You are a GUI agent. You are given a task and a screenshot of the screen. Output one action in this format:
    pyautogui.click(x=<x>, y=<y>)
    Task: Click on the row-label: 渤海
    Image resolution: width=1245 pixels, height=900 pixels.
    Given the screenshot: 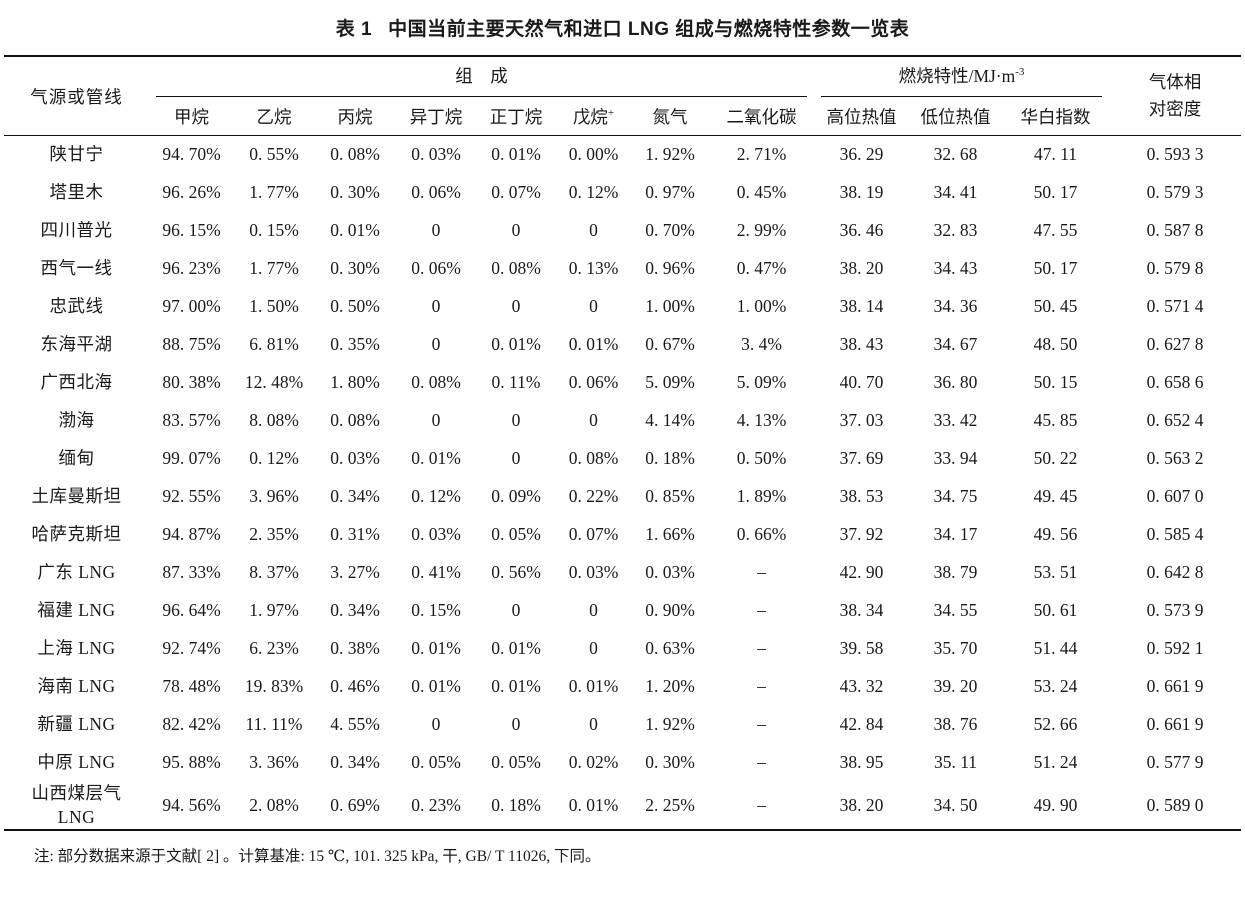 What is the action you would take?
    pyautogui.click(x=76, y=420)
    